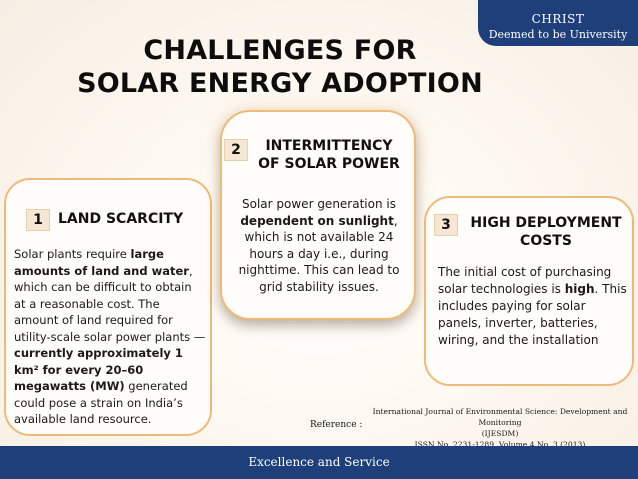 The width and height of the screenshot is (638, 479). I want to click on footer-text: Excellence and Service, so click(319, 462).